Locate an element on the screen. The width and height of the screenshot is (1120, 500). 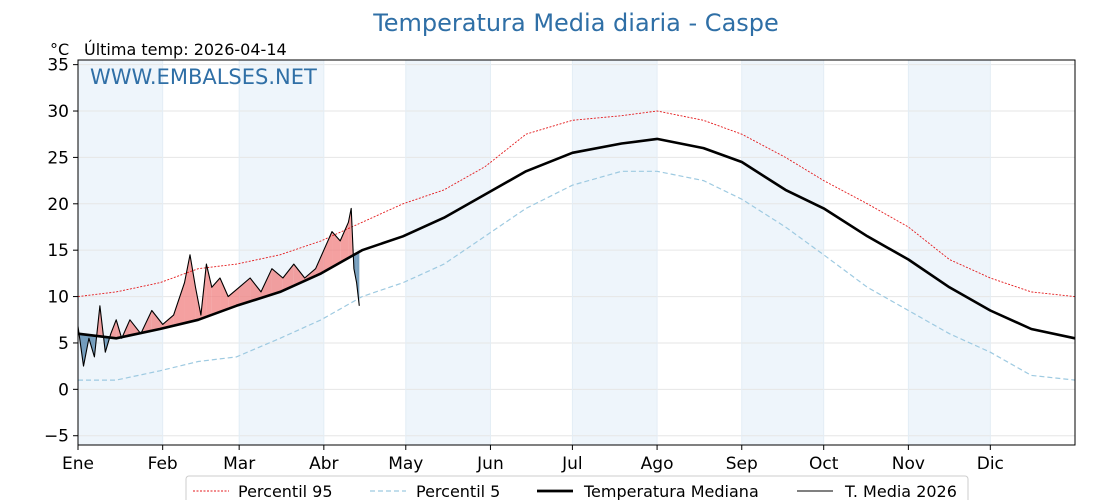
last-temp-label: Última temp: 2026-04-14 is located at coordinates (185, 49).